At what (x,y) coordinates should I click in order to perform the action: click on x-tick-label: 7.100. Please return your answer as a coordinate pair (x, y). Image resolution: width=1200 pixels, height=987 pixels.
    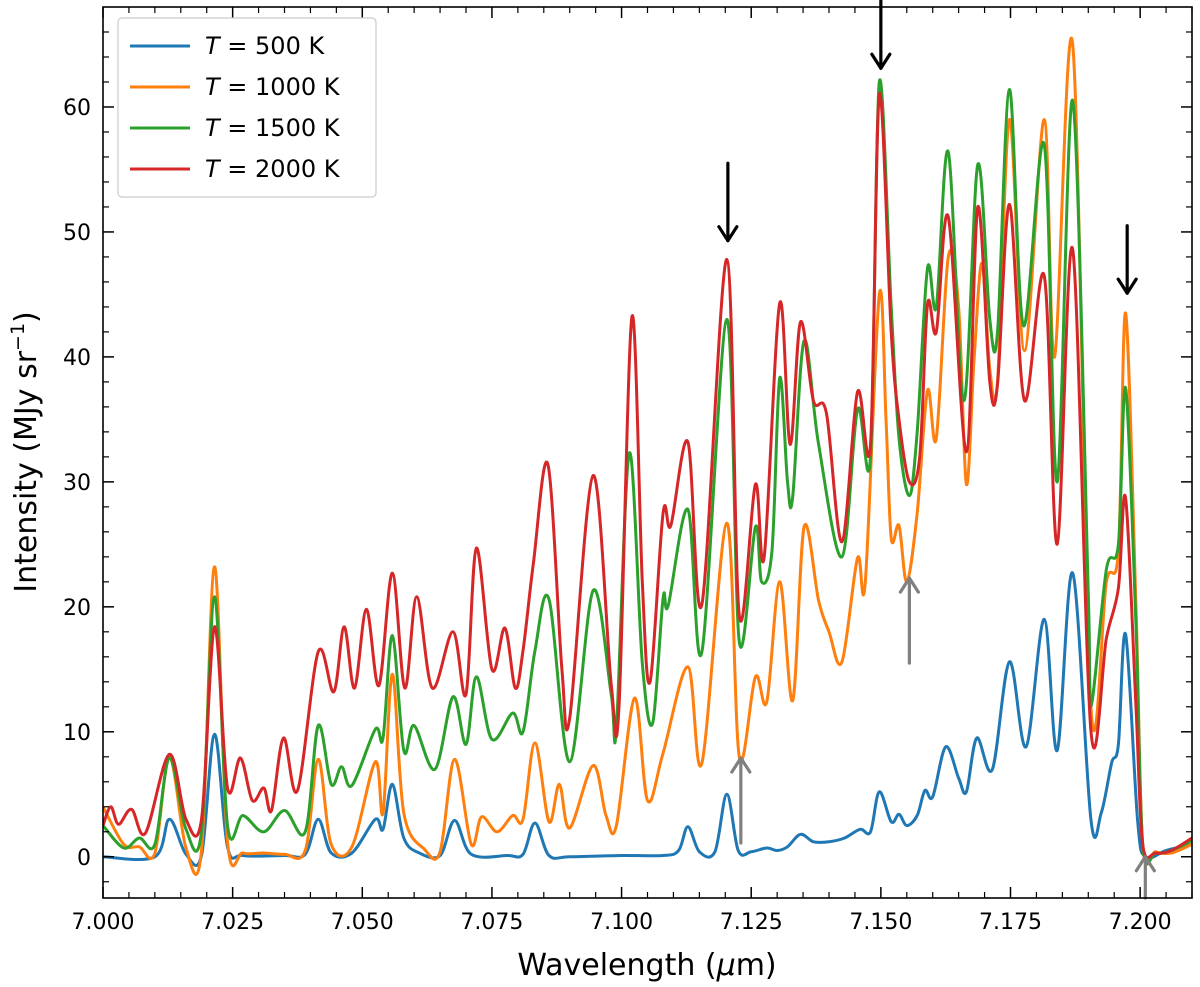
    Looking at the image, I should click on (621, 922).